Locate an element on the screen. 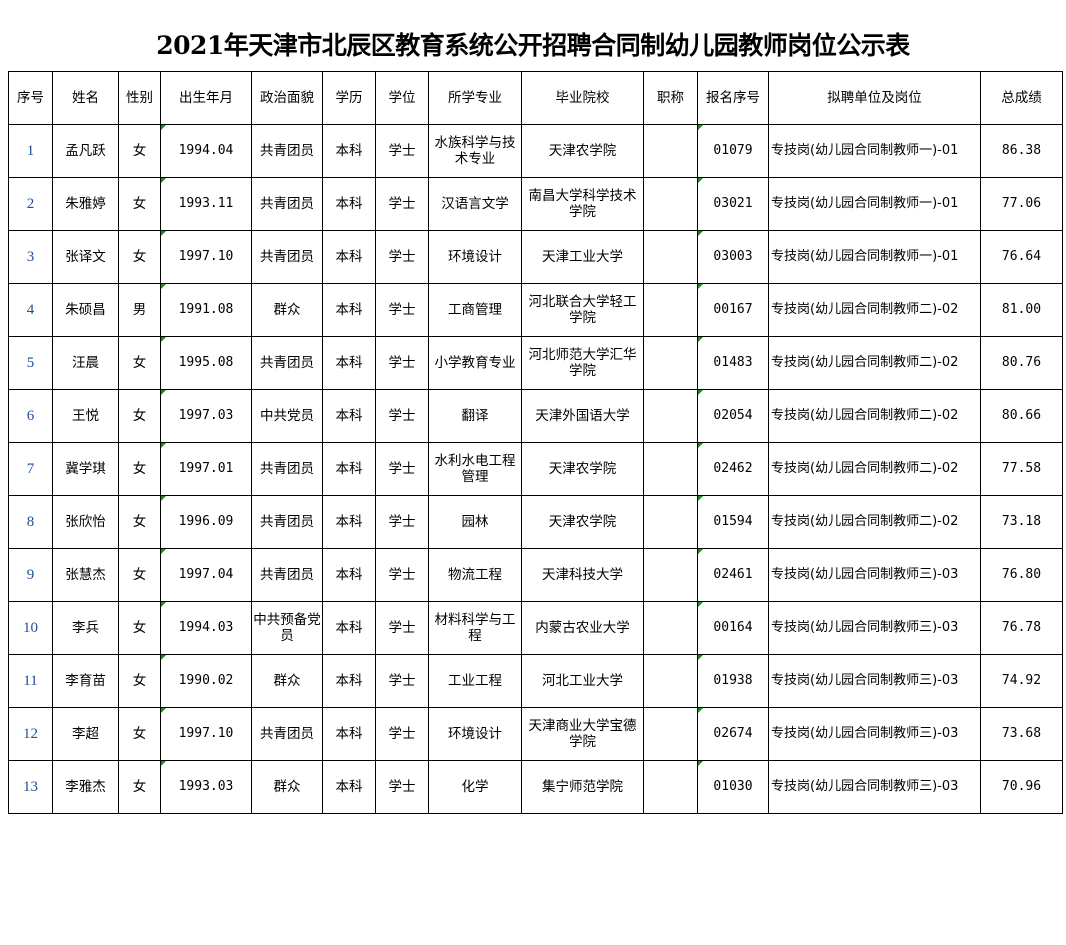  cell-school: 南昌大学科学技术学院 is located at coordinates (582, 204).